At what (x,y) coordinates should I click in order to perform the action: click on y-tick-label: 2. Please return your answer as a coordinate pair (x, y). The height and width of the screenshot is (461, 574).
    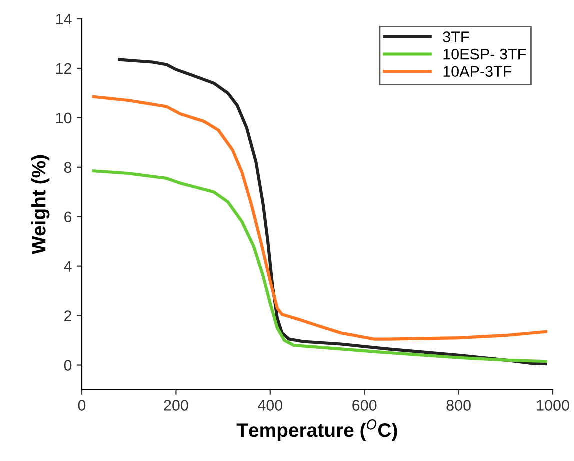
    Looking at the image, I should click on (68, 316).